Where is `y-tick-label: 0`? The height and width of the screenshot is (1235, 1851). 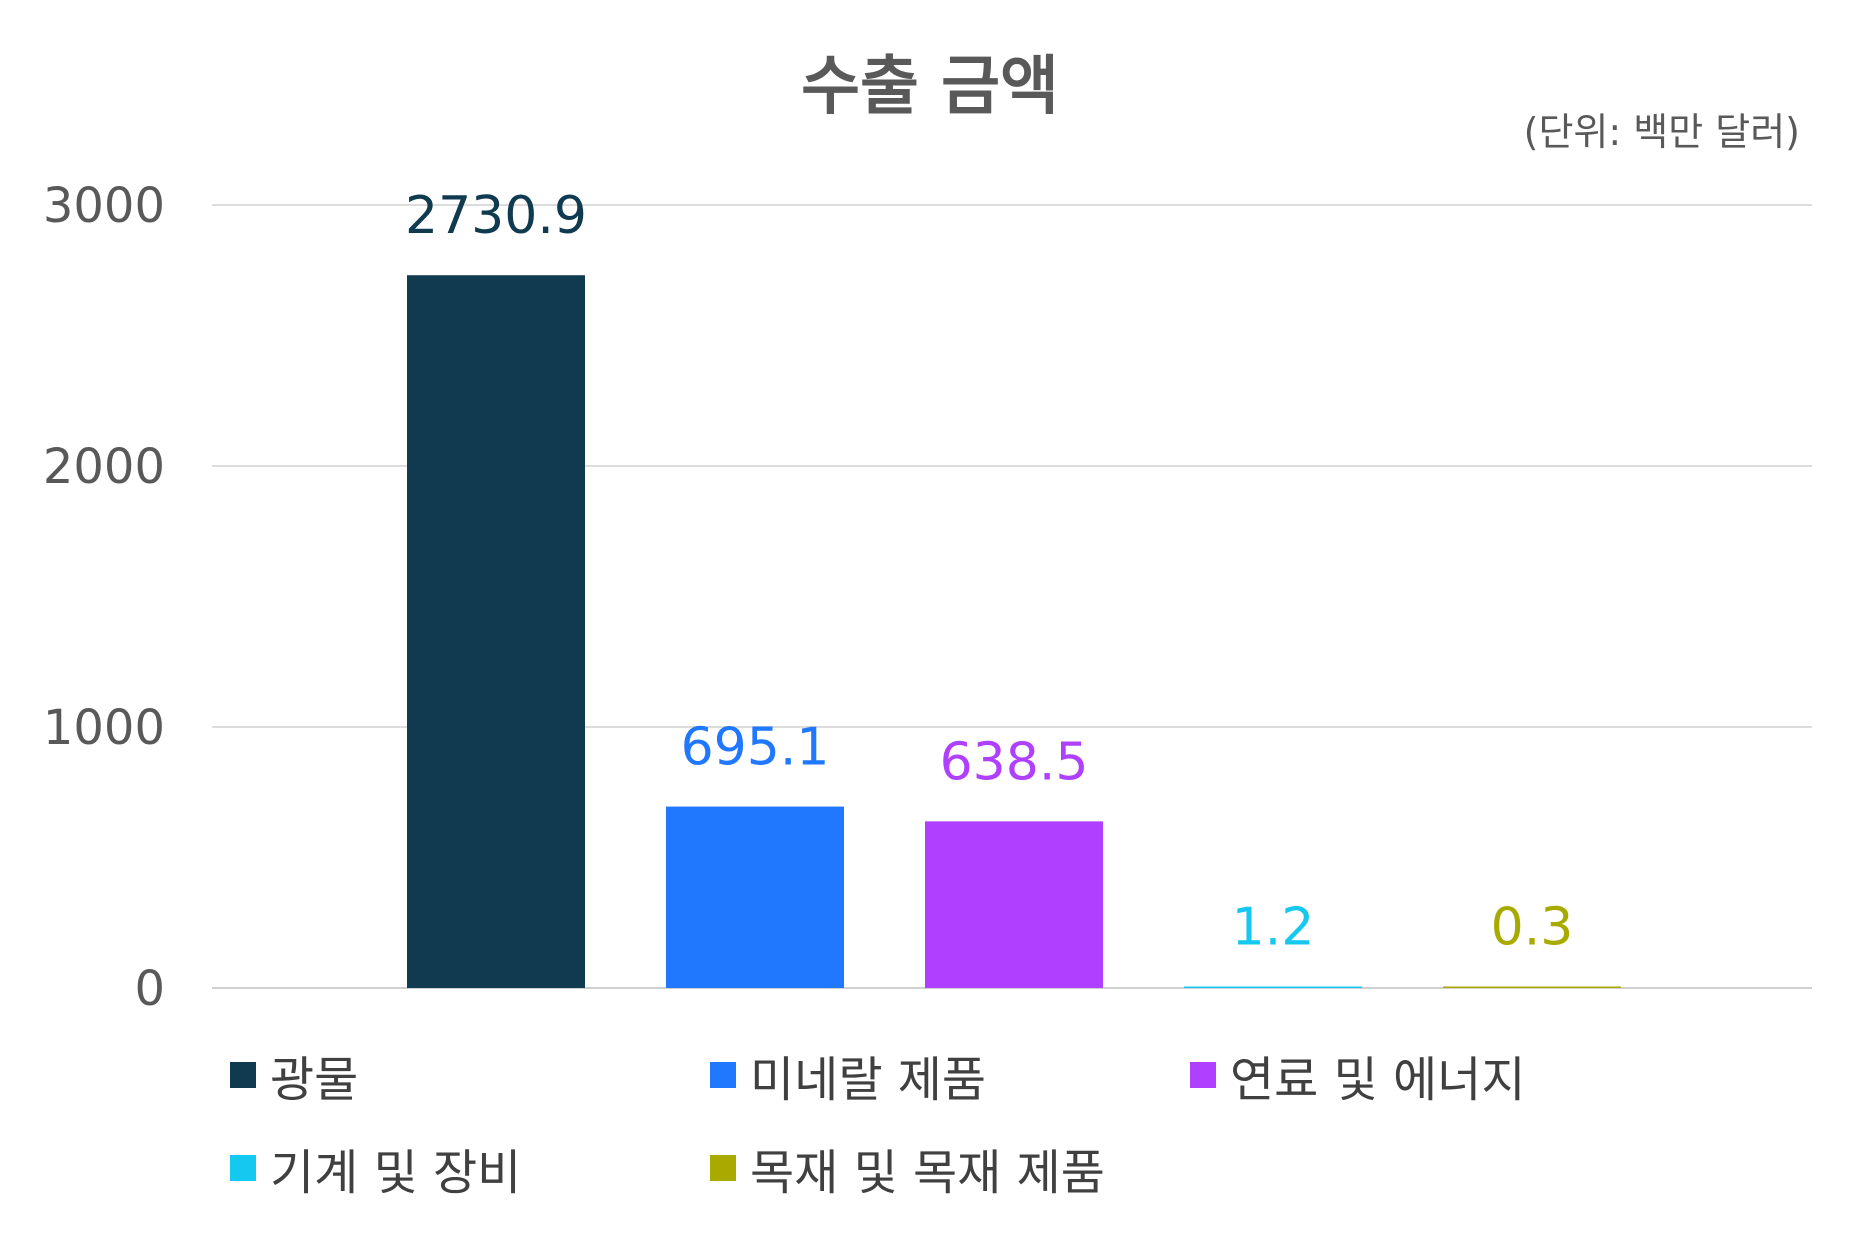 y-tick-label: 0 is located at coordinates (149, 989).